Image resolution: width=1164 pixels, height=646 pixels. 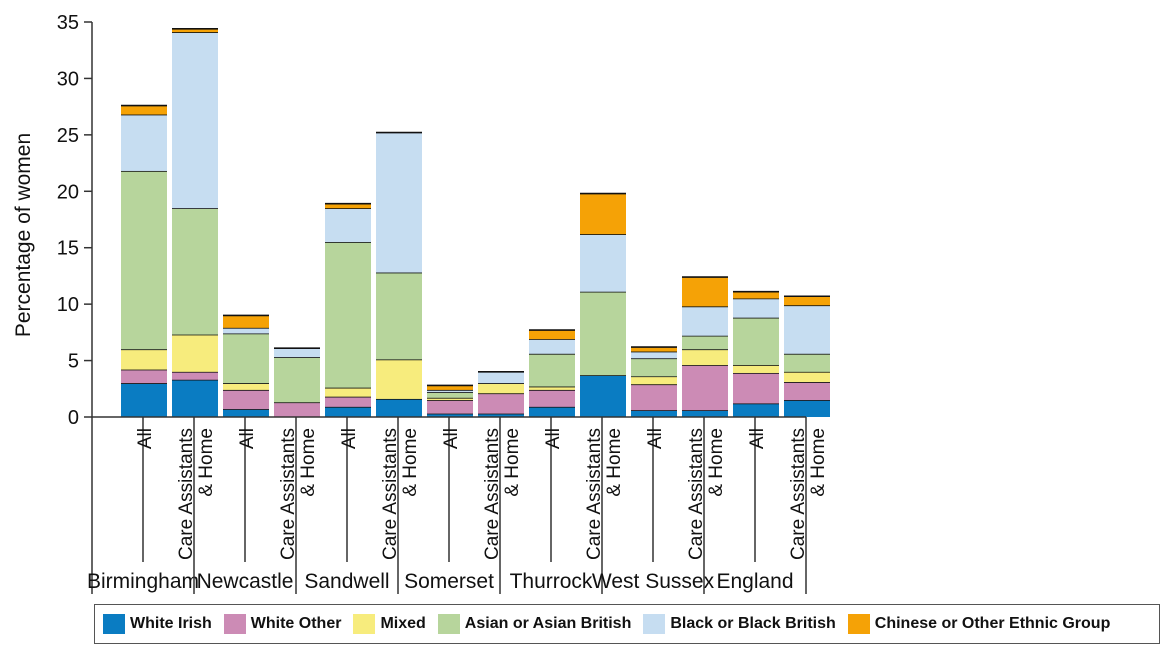 I want to click on legend-item: White Irish, so click(x=157, y=624).